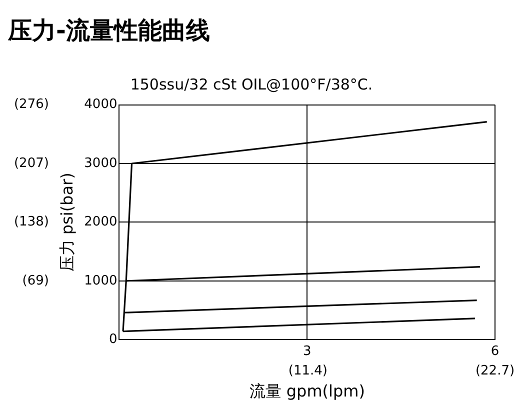  What do you see at coordinates (113, 339) in the screenshot?
I see `y-tick-label: 0` at bounding box center [113, 339].